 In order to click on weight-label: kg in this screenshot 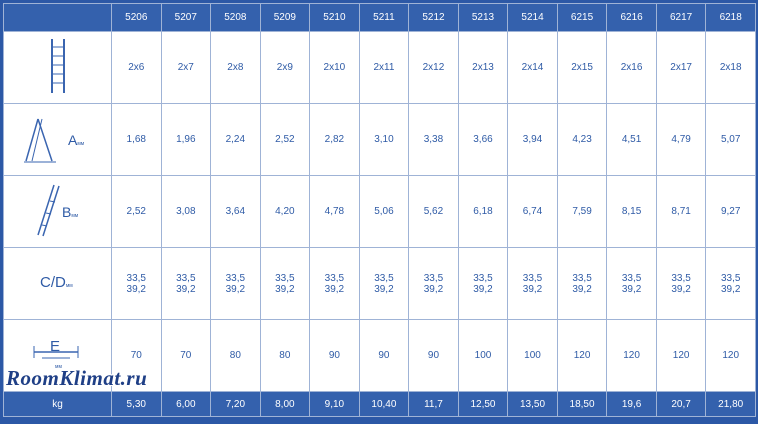, I will do `click(57, 404)`.